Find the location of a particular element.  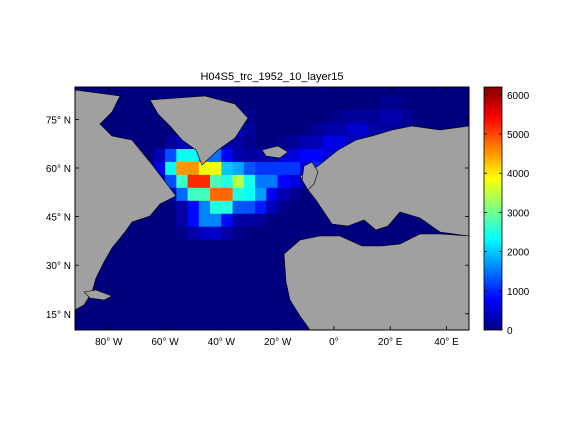

y-tick-label: 30° N is located at coordinates (58, 266).